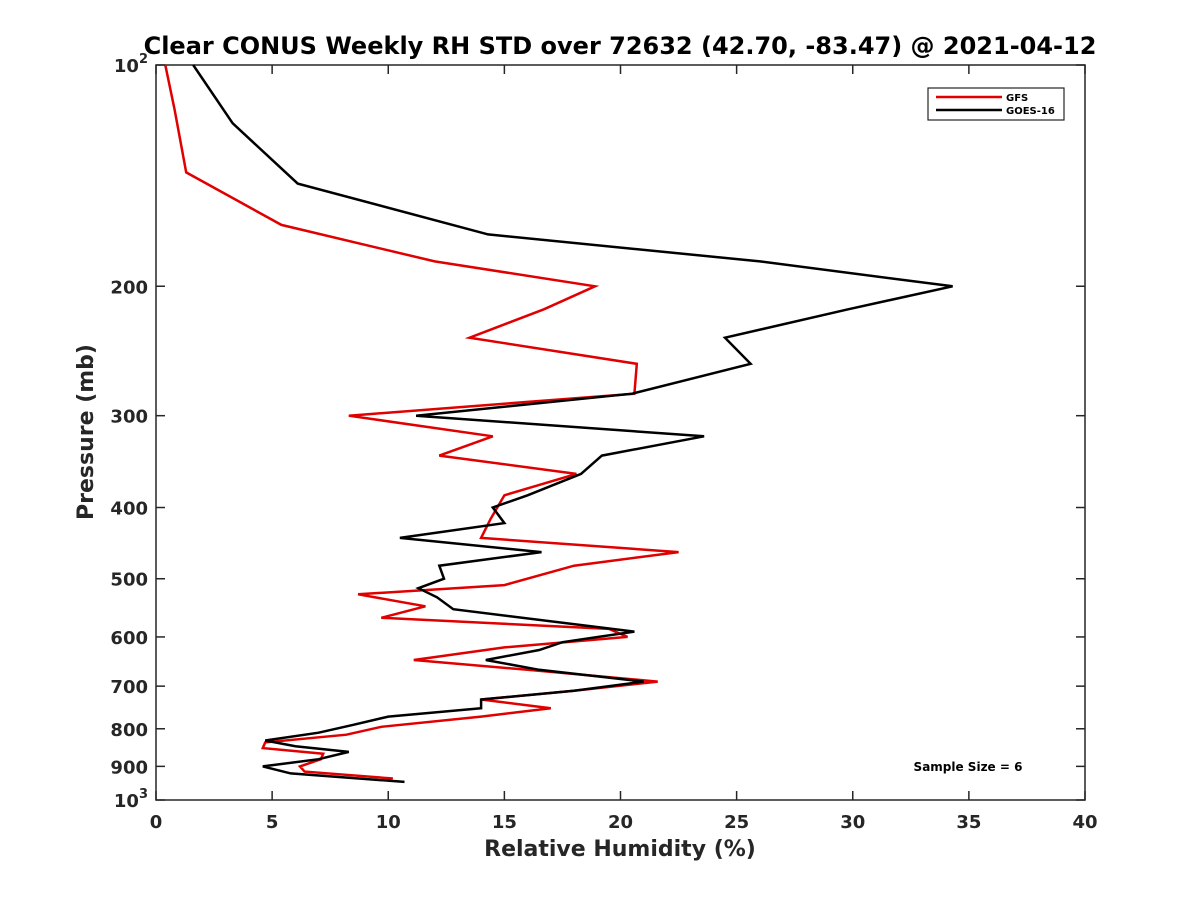 This screenshot has height=900, width=1200. I want to click on y-axis-label: Pressure (mb), so click(86, 432).